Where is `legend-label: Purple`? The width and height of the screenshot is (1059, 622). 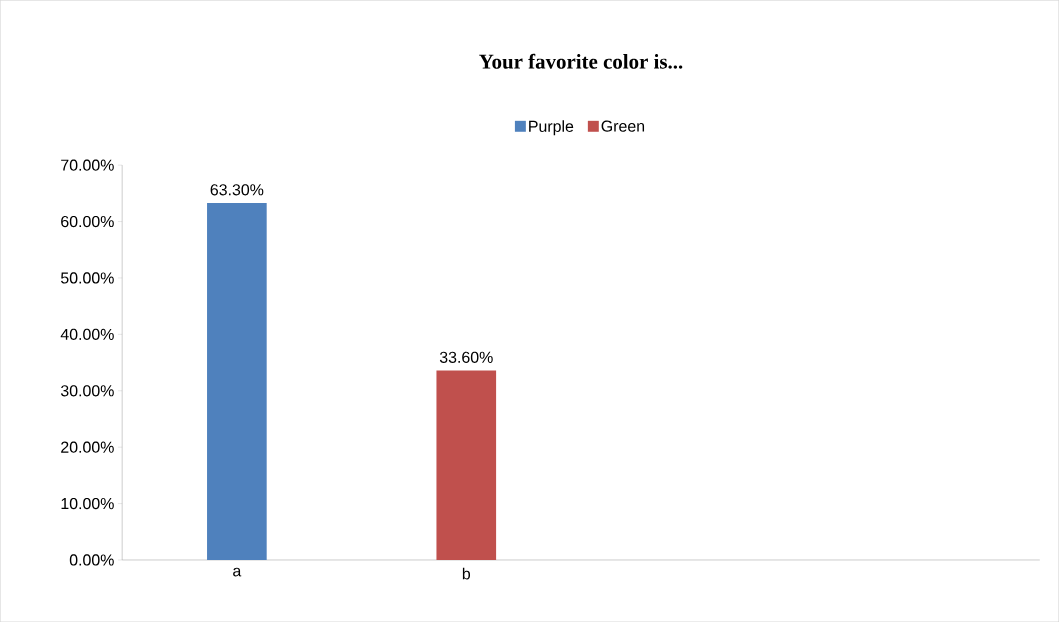 legend-label: Purple is located at coordinates (551, 128).